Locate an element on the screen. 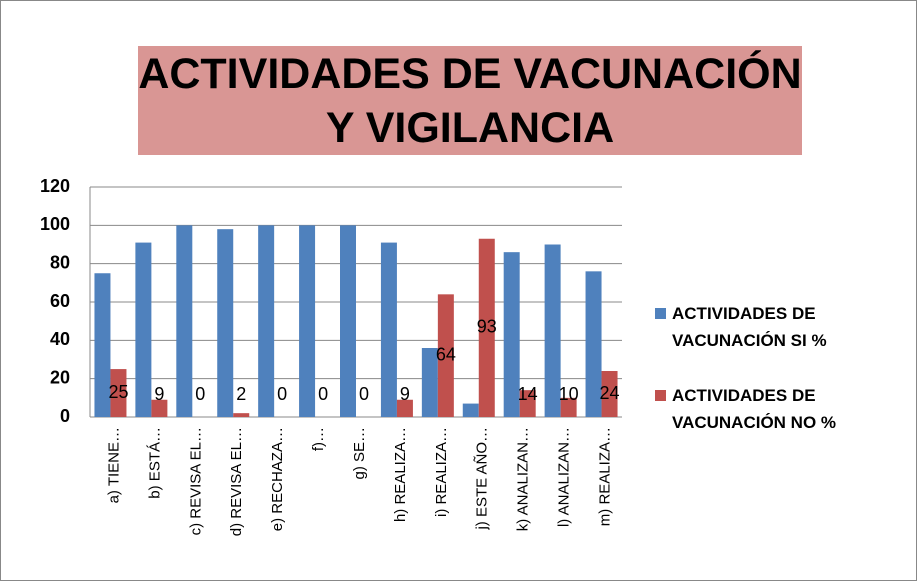 The image size is (917, 581). data-label: 64 is located at coordinates (446, 354).